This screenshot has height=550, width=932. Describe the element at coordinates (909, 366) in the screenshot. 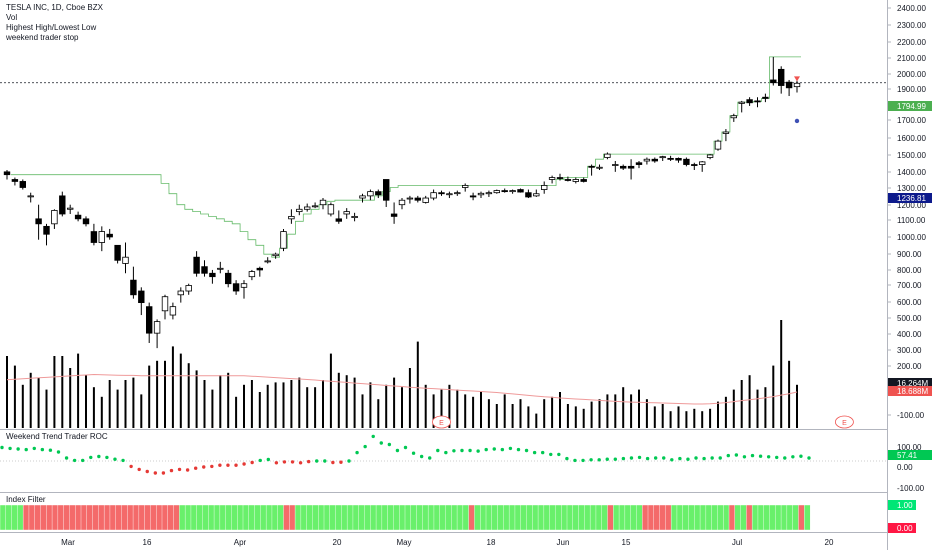

I see `price-tick-label: 200.00` at that location.